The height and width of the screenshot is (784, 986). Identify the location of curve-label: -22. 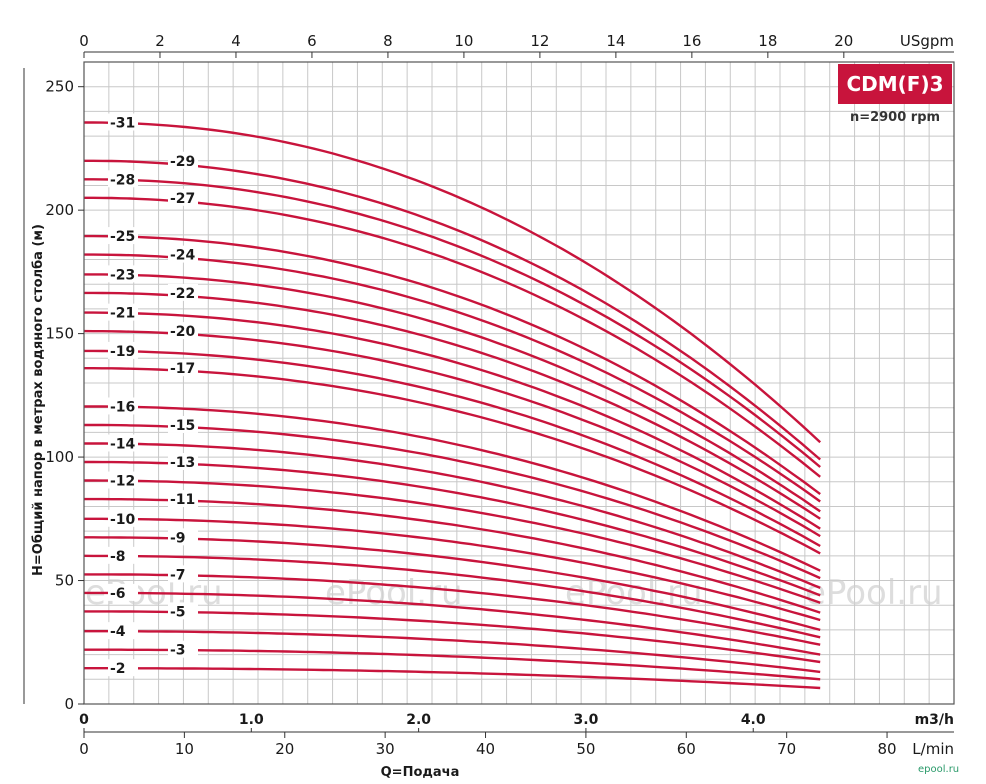
(182, 294).